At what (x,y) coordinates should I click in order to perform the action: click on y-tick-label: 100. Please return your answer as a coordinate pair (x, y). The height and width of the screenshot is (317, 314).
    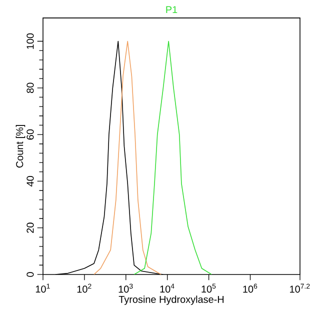
    Looking at the image, I should click on (30, 41).